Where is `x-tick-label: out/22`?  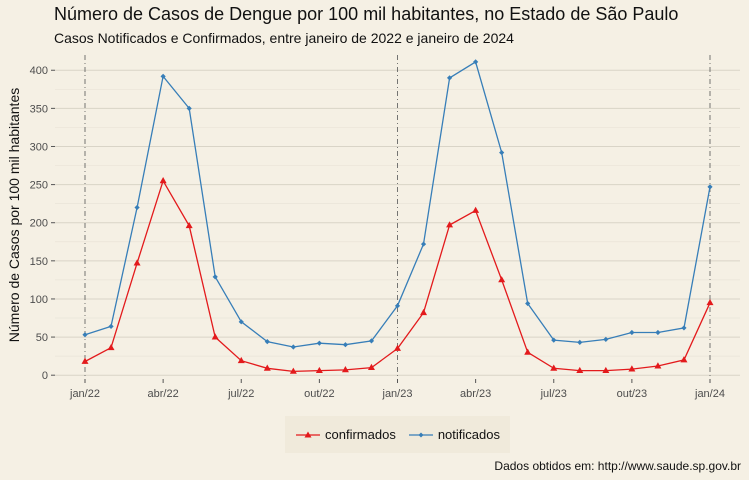
x-tick-label: out/22 is located at coordinates (319, 394).